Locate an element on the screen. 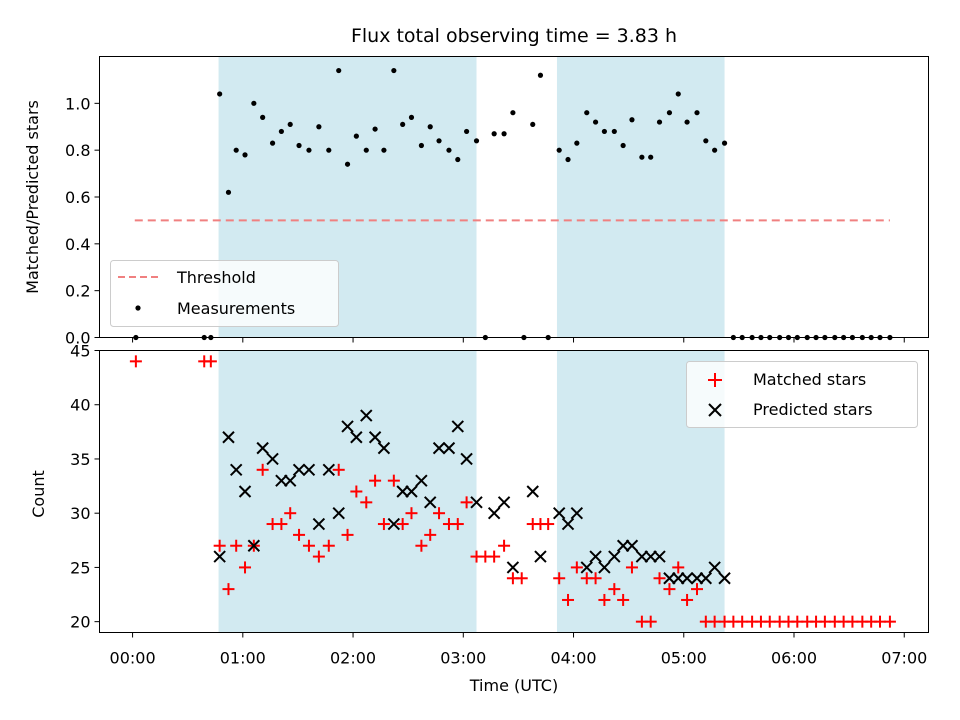  chart-title: Flux total observing time = 3.83 h is located at coordinates (514, 36).